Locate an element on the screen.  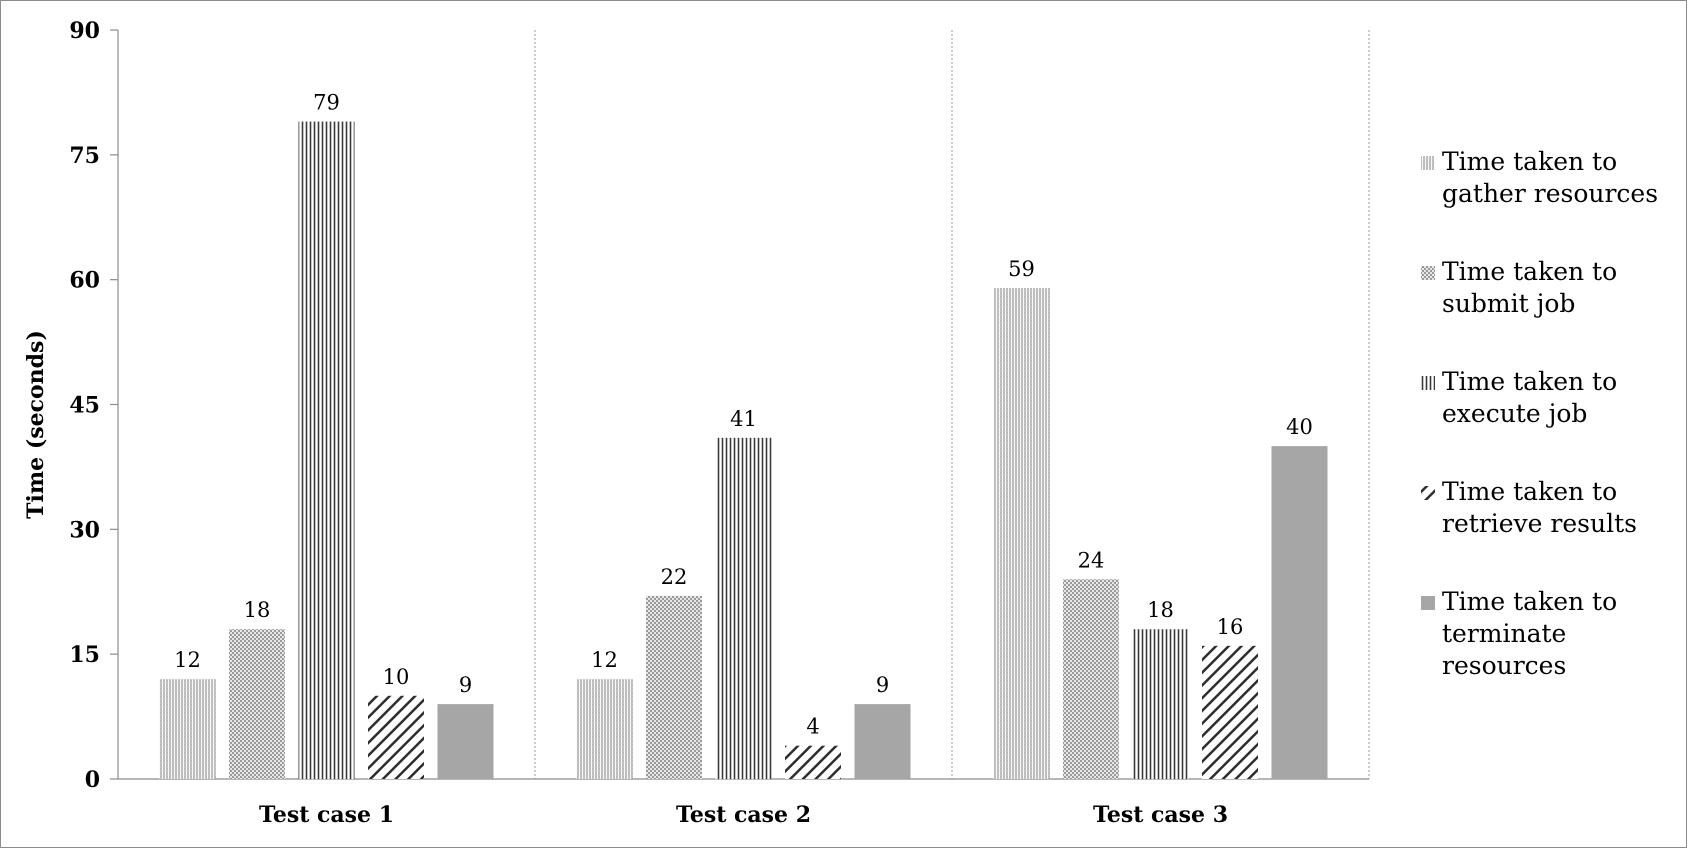
legend-label: gather resources is located at coordinates (1550, 193).